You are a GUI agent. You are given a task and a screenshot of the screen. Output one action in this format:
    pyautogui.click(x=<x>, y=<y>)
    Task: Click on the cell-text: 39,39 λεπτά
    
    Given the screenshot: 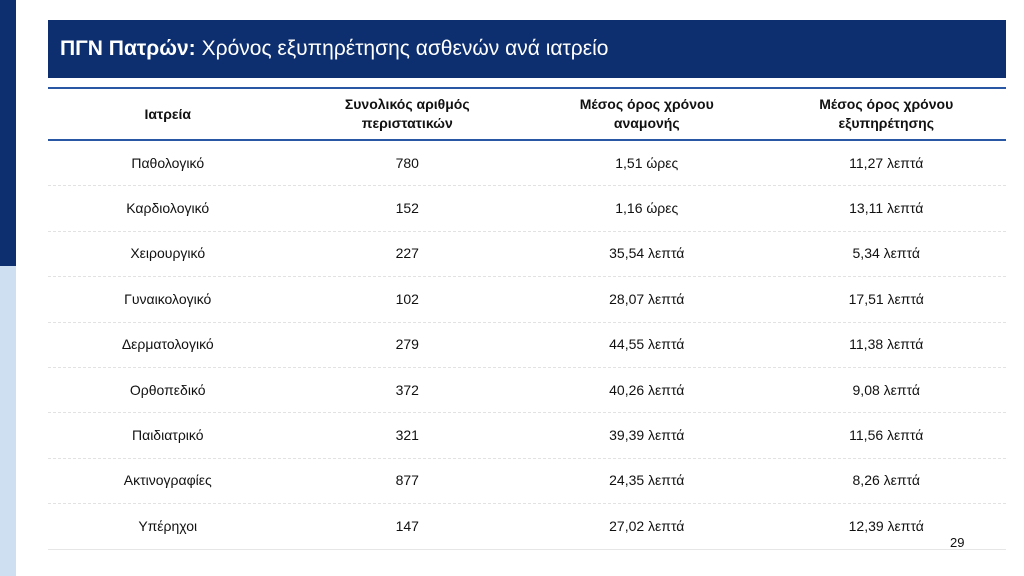 What is the action you would take?
    pyautogui.click(x=647, y=435)
    